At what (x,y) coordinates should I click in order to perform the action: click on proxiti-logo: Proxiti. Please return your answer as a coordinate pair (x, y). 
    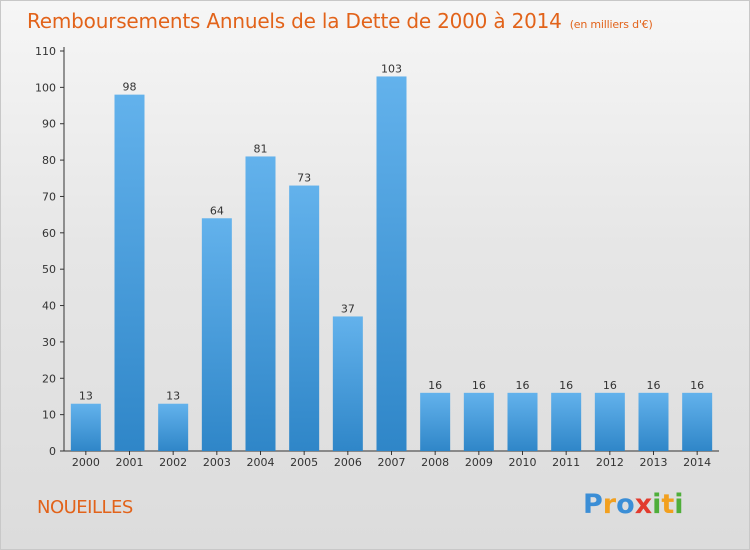
    Looking at the image, I should click on (633, 504).